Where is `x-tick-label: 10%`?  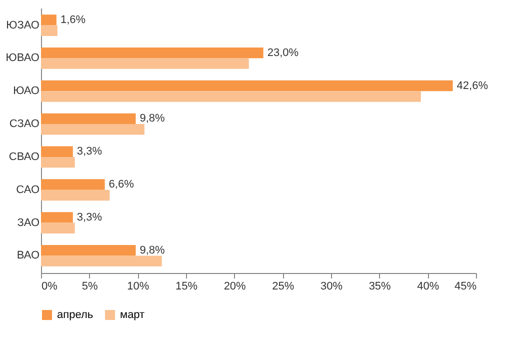
x-tick-label: 10% is located at coordinates (138, 286).